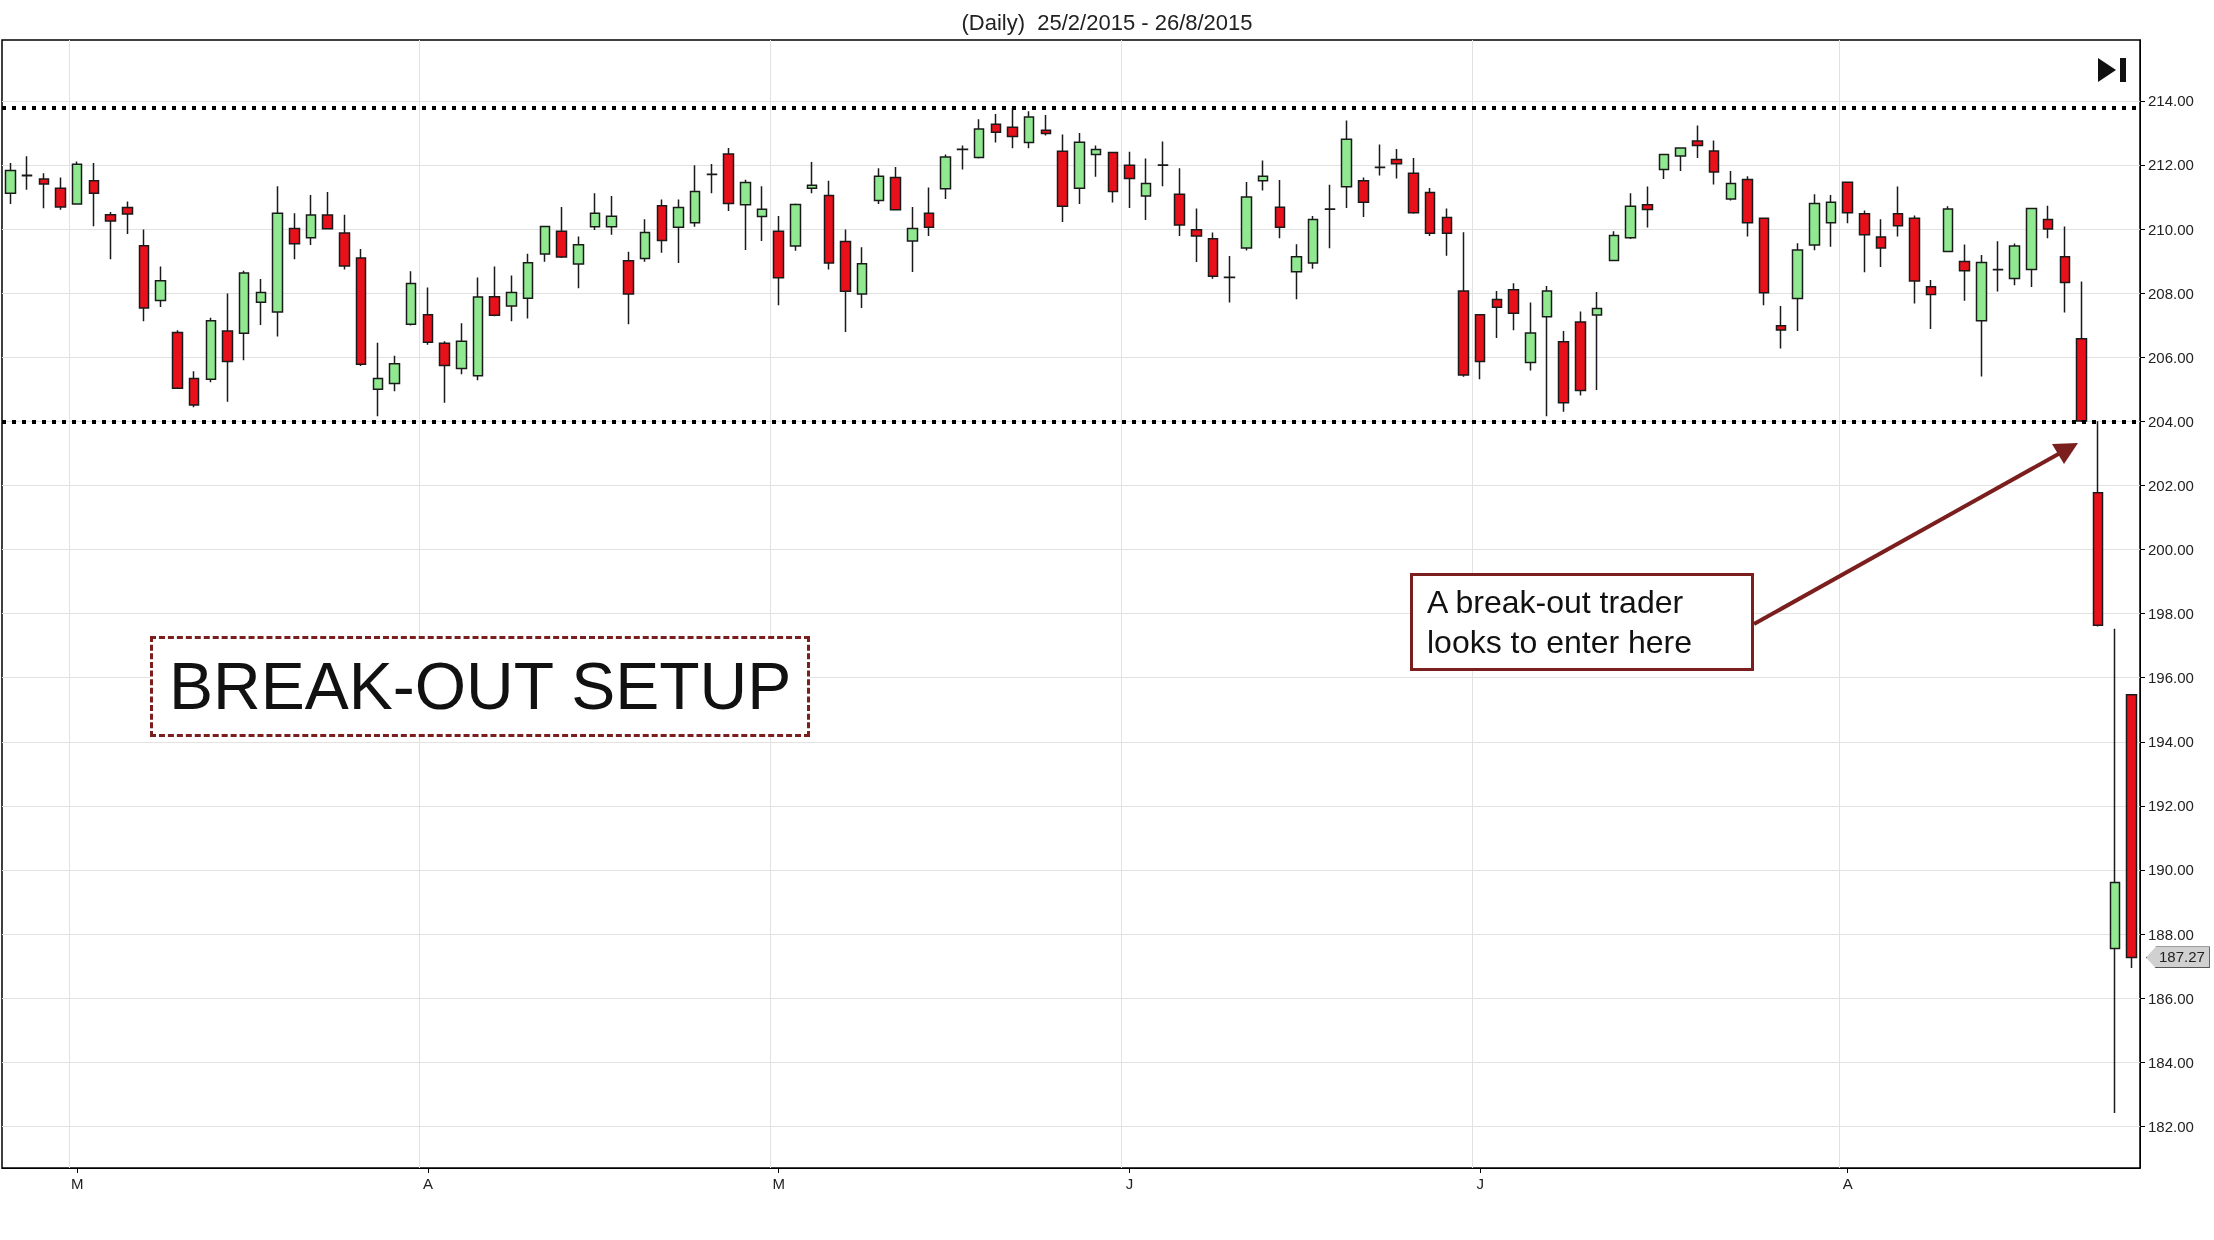 The width and height of the screenshot is (2214, 1240). Describe the element at coordinates (2171, 614) in the screenshot. I see `y-tick-label: 198.00` at that location.